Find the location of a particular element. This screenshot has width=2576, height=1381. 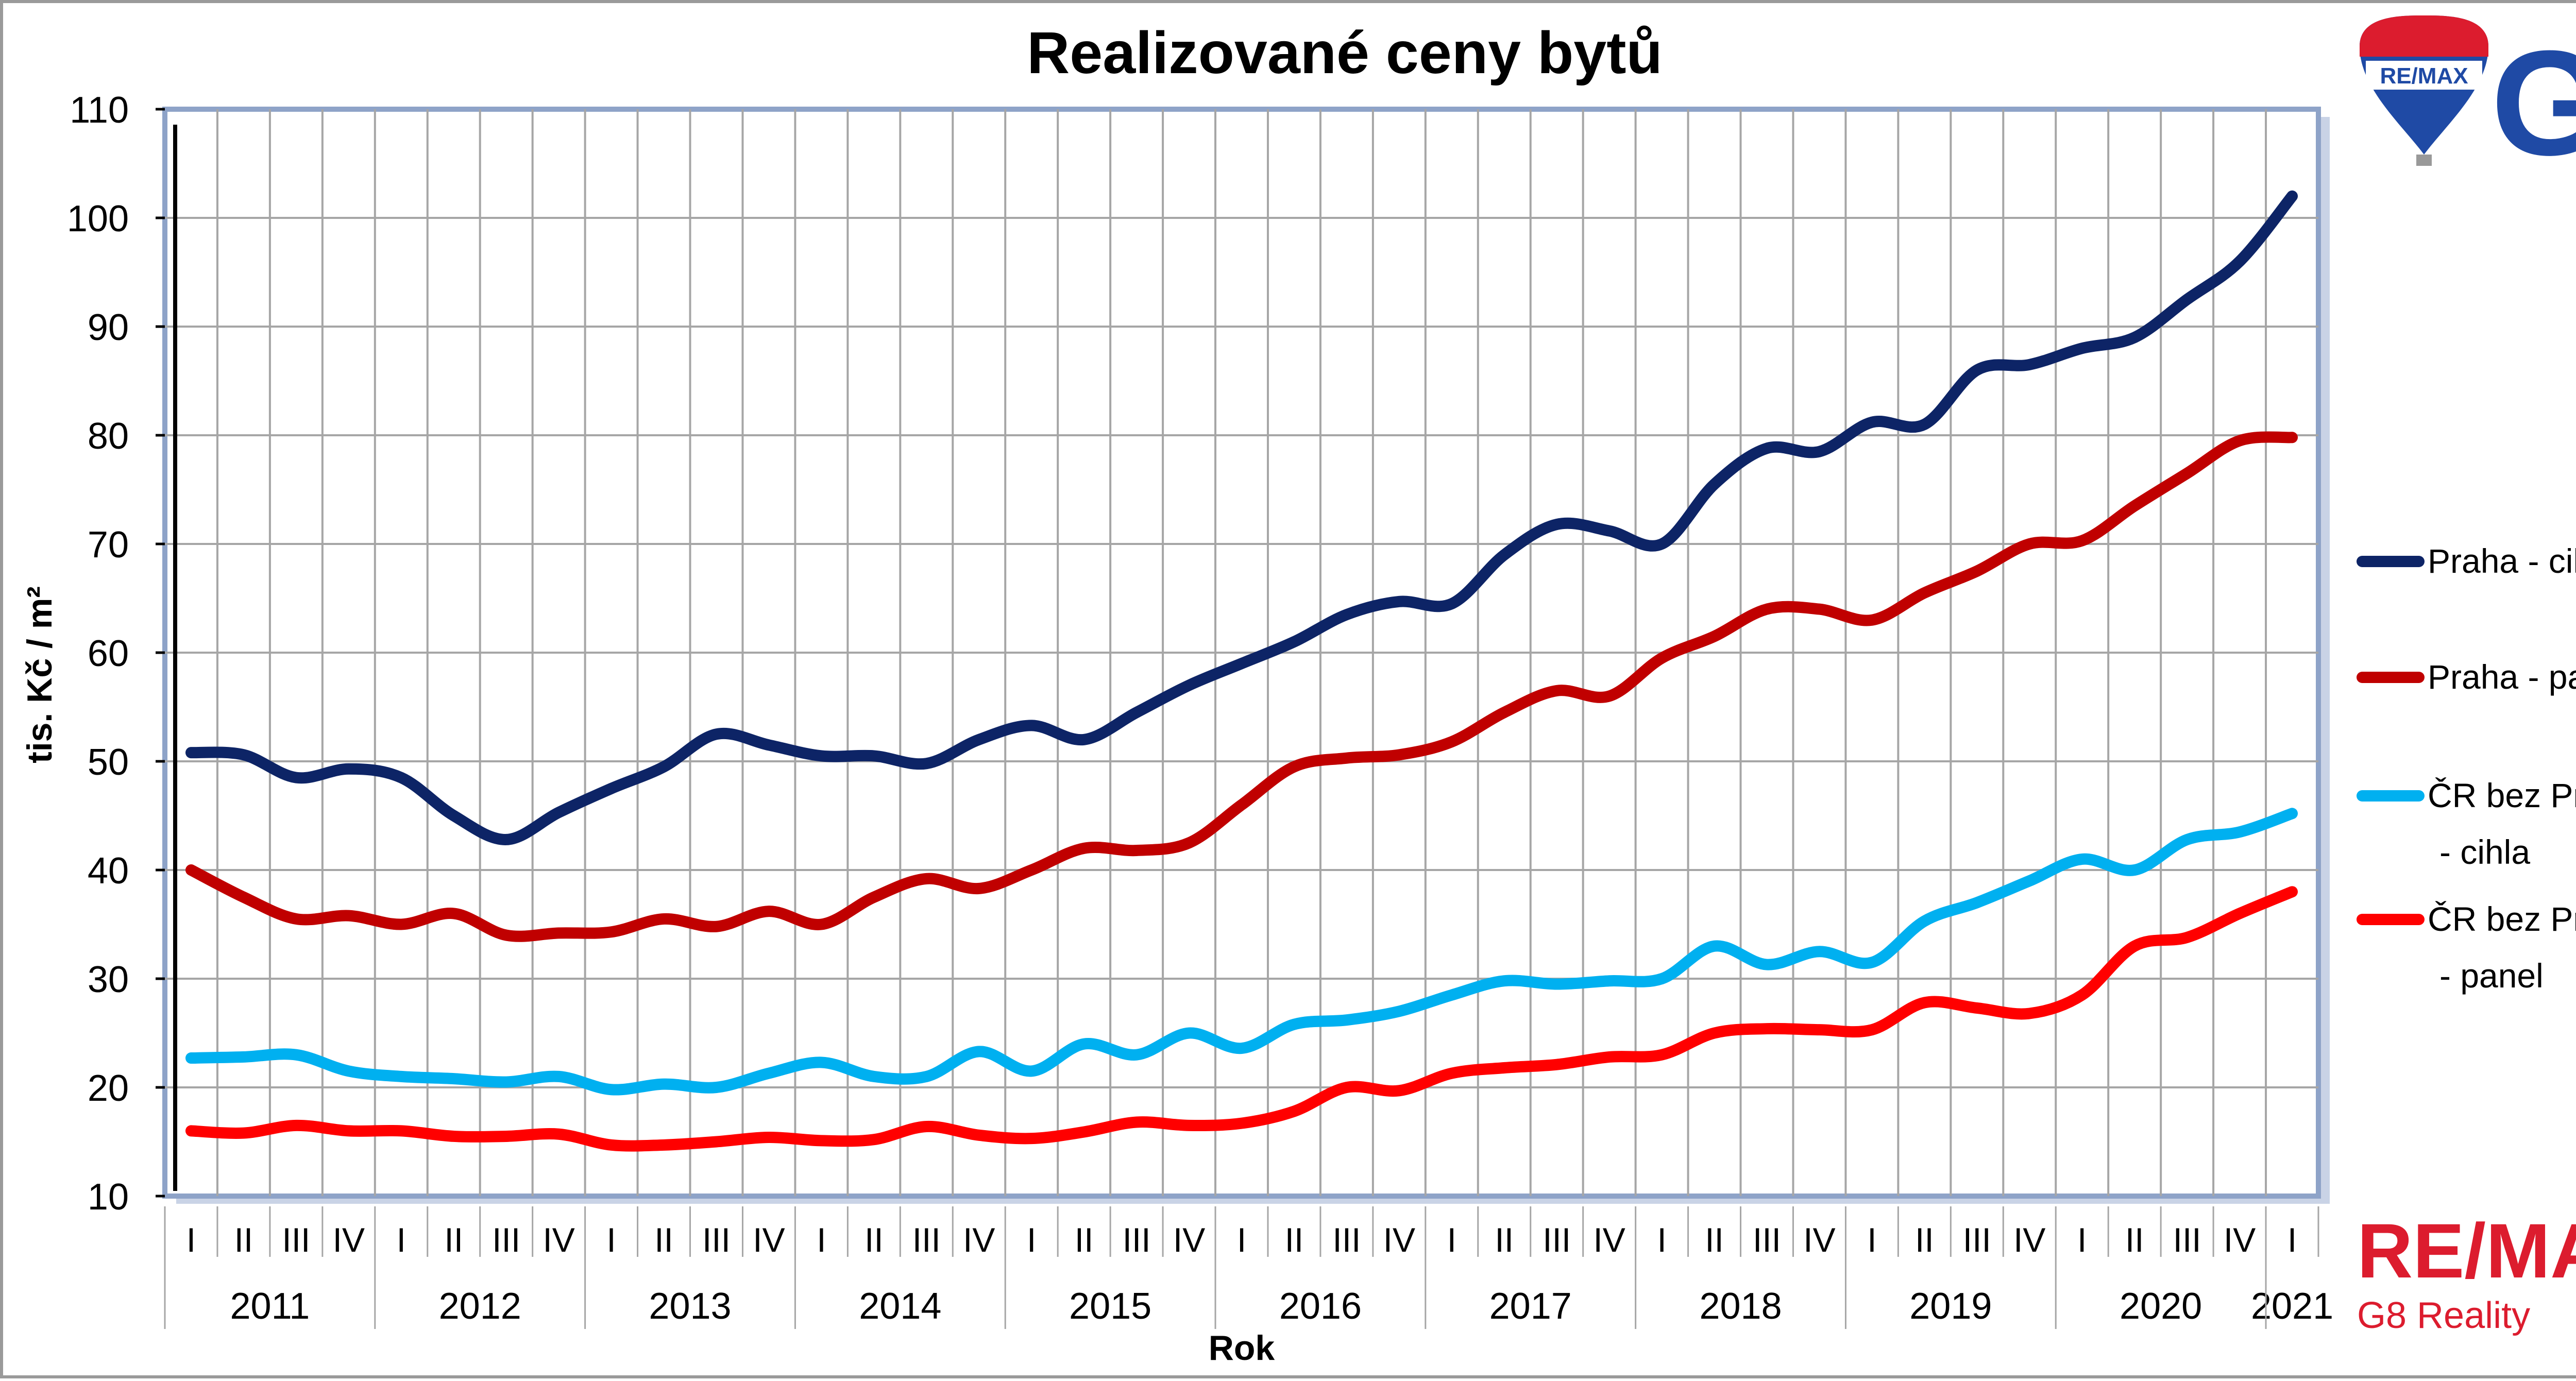

year-label: 2018 is located at coordinates (1740, 1306).